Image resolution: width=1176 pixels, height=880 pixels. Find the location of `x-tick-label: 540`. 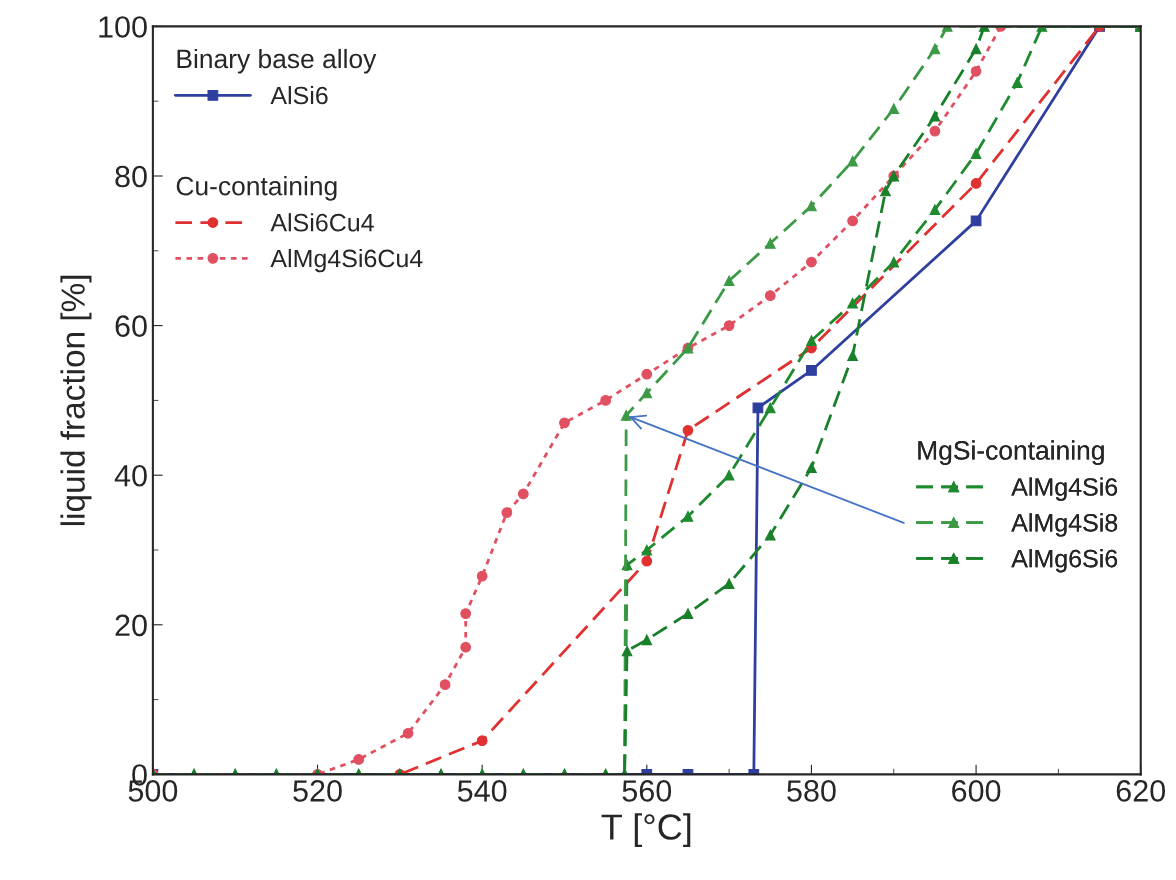

x-tick-label: 540 is located at coordinates (482, 791).